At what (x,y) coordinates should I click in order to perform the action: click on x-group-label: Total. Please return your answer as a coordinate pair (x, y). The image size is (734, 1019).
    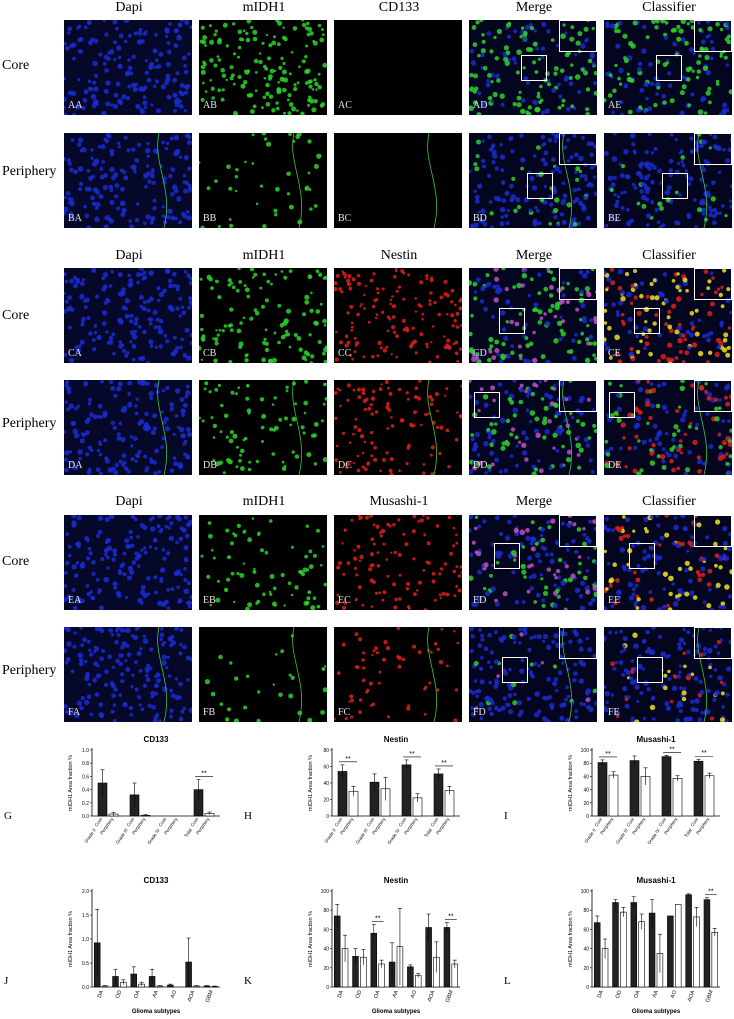
    Looking at the image, I should click on (428, 833).